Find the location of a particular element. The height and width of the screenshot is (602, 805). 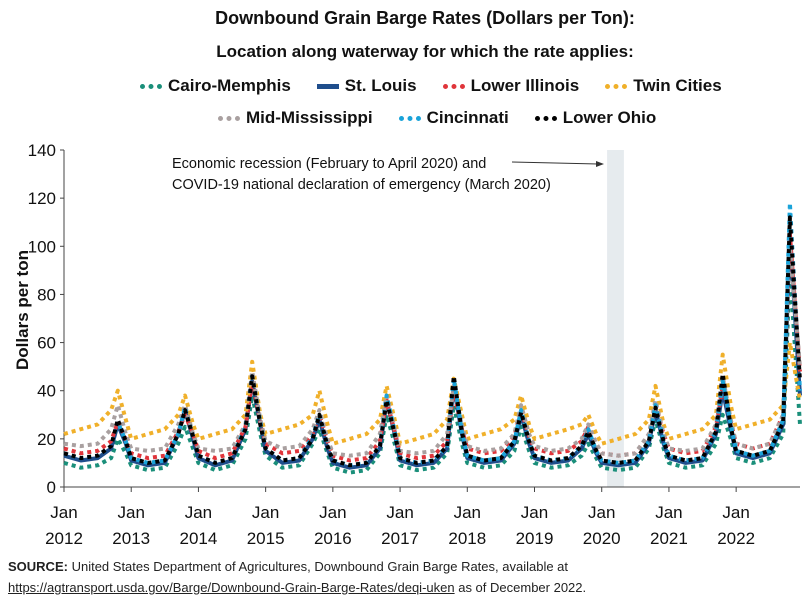

y-tick-label: 20 is located at coordinates (46, 439).